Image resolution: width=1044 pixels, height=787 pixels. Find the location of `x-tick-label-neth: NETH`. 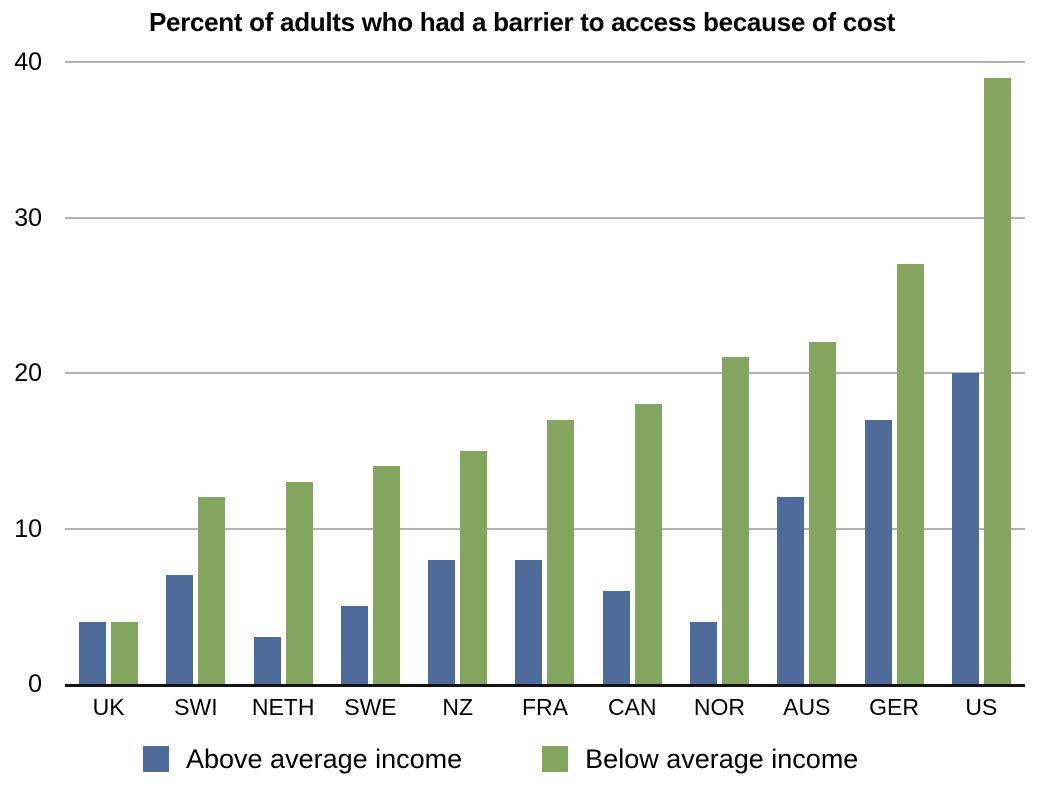

x-tick-label-neth: NETH is located at coordinates (283, 707).